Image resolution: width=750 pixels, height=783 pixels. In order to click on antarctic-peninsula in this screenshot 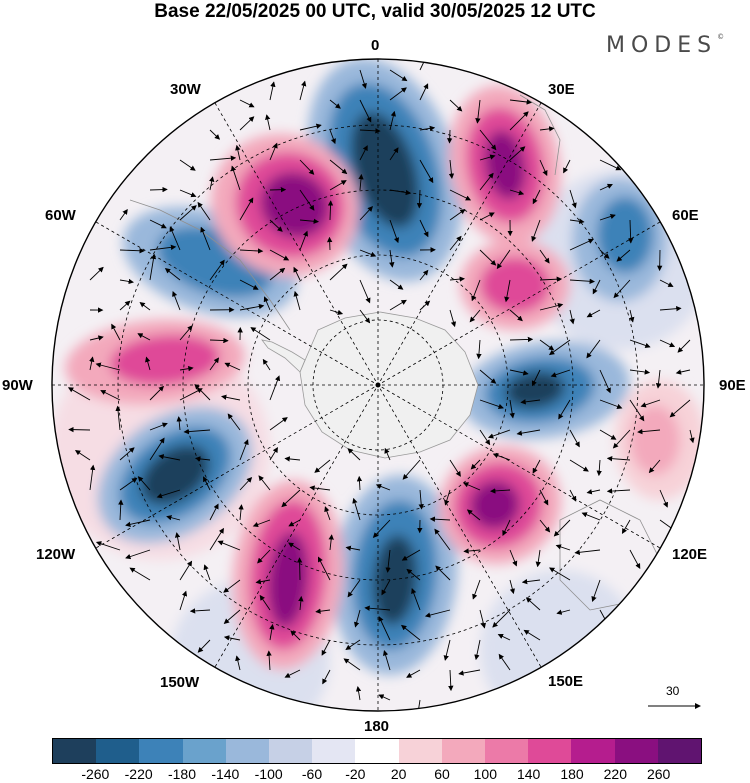, I will do `click(283, 356)`.